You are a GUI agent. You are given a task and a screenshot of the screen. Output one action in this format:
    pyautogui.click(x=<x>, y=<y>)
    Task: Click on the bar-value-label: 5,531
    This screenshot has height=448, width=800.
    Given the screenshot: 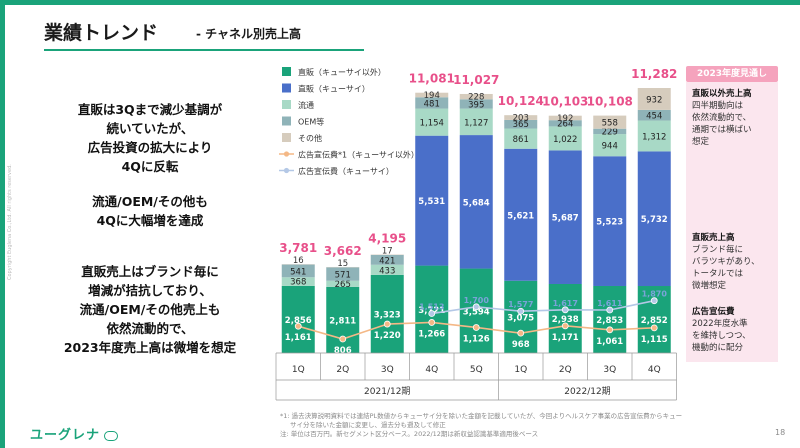 What is the action you would take?
    pyautogui.click(x=431, y=202)
    